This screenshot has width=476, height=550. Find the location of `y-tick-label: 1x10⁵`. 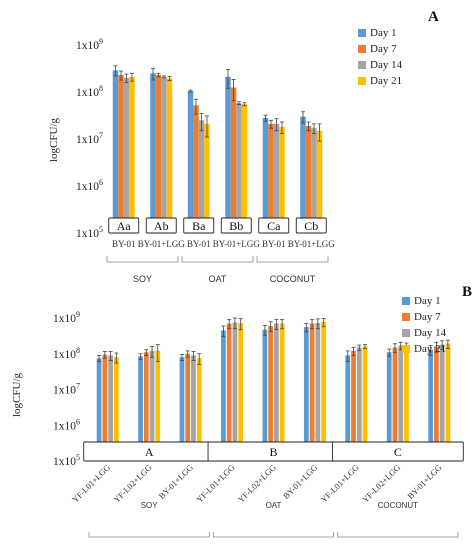

y-tick-label: 1x10⁵ is located at coordinates (66, 460).